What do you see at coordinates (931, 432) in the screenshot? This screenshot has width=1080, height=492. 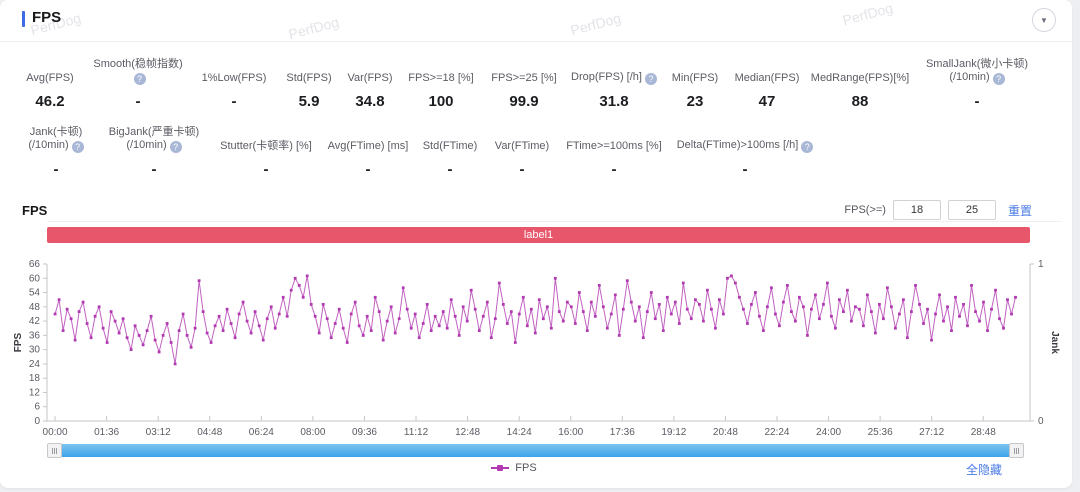 I see `x-axis-tick-label: 27:12` at bounding box center [931, 432].